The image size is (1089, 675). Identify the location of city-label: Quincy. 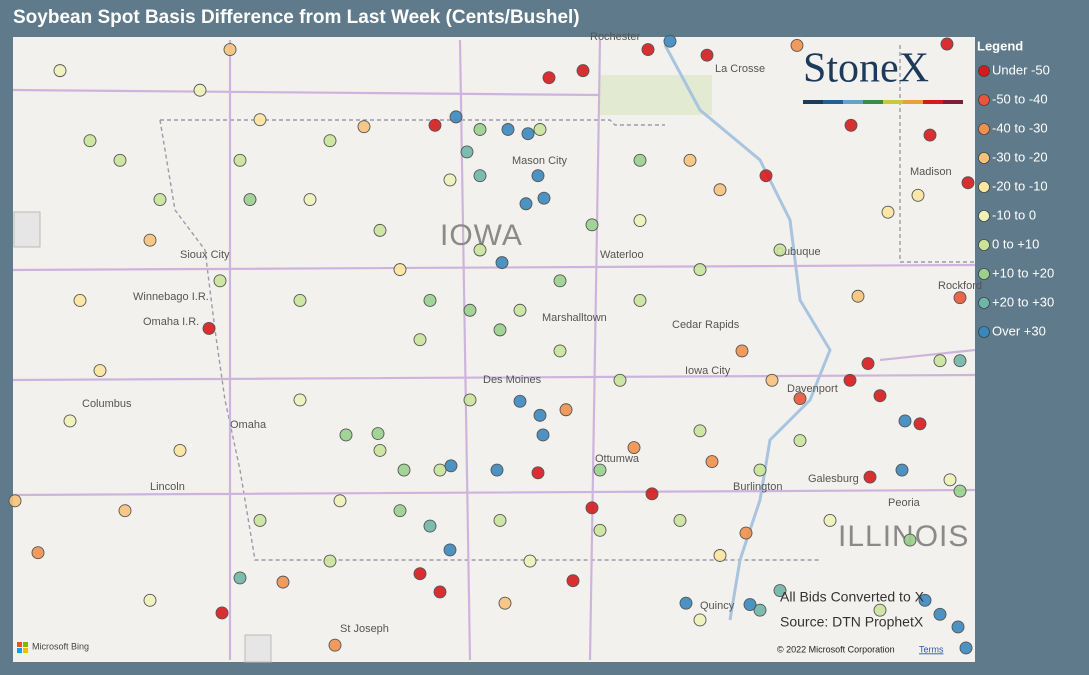
(717, 606).